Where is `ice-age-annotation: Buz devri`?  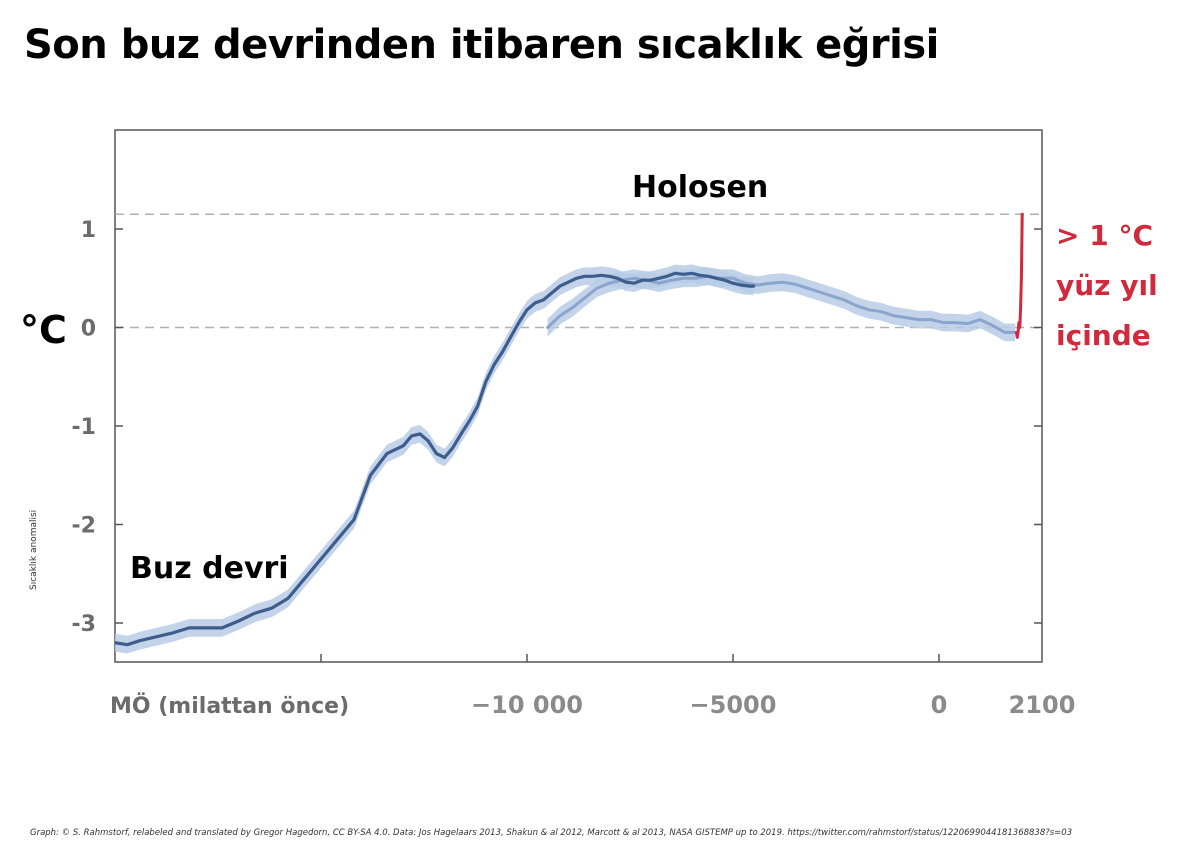
ice-age-annotation: Buz devri is located at coordinates (209, 568).